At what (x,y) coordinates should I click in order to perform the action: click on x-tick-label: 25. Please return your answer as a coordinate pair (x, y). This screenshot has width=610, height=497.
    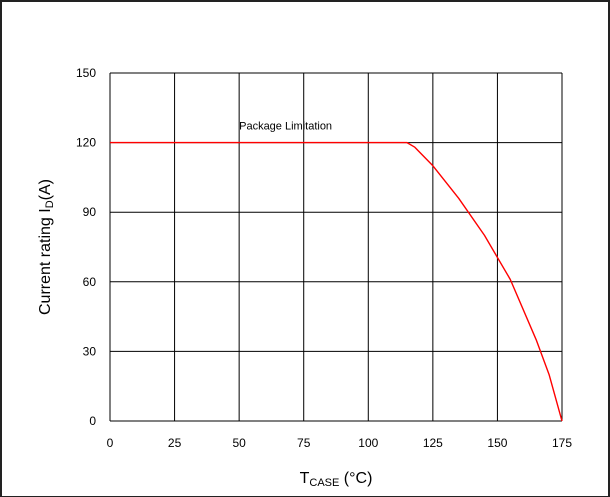
    Looking at the image, I should click on (175, 443).